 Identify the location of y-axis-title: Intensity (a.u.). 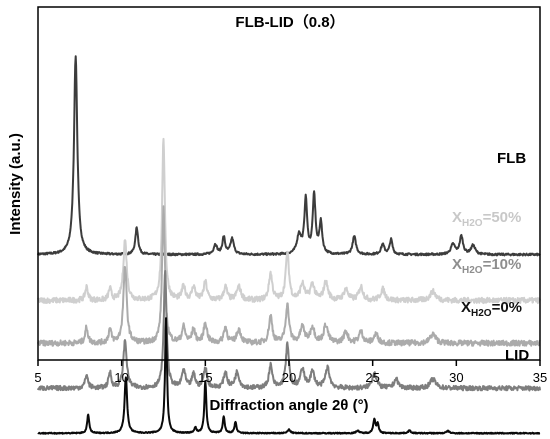
(15, 184).